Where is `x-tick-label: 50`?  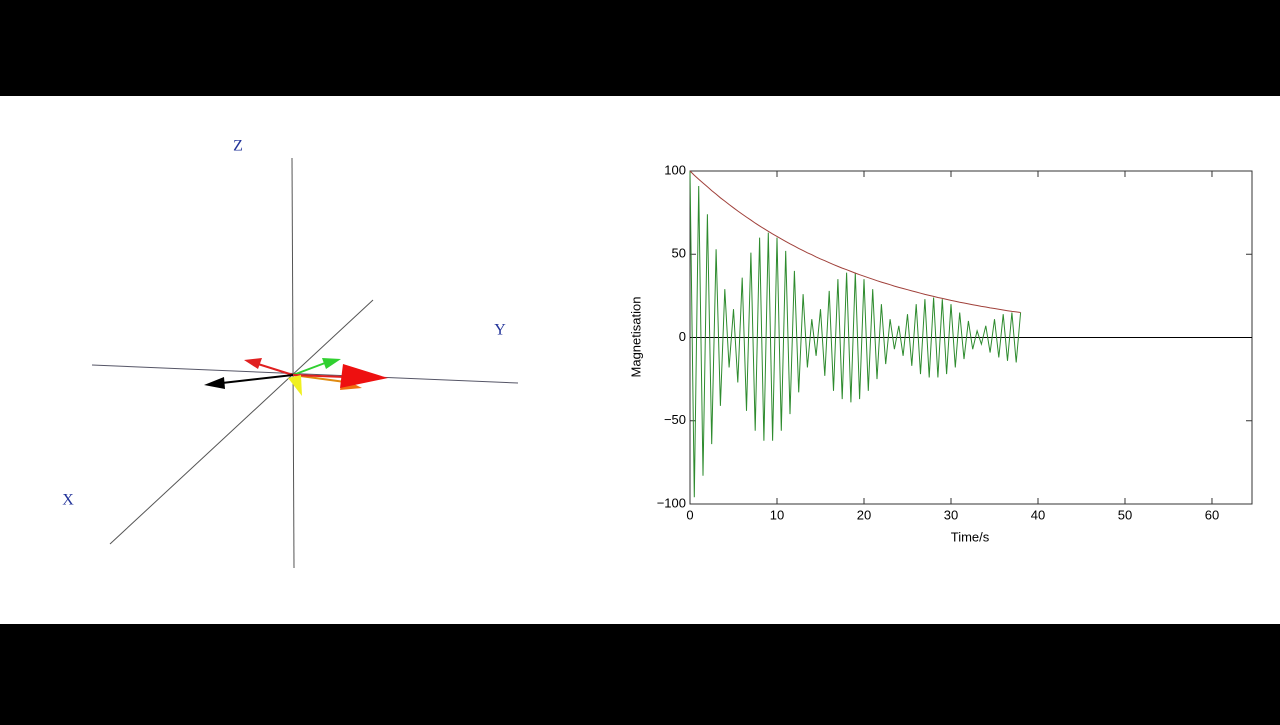 x-tick-label: 50 is located at coordinates (1125, 514).